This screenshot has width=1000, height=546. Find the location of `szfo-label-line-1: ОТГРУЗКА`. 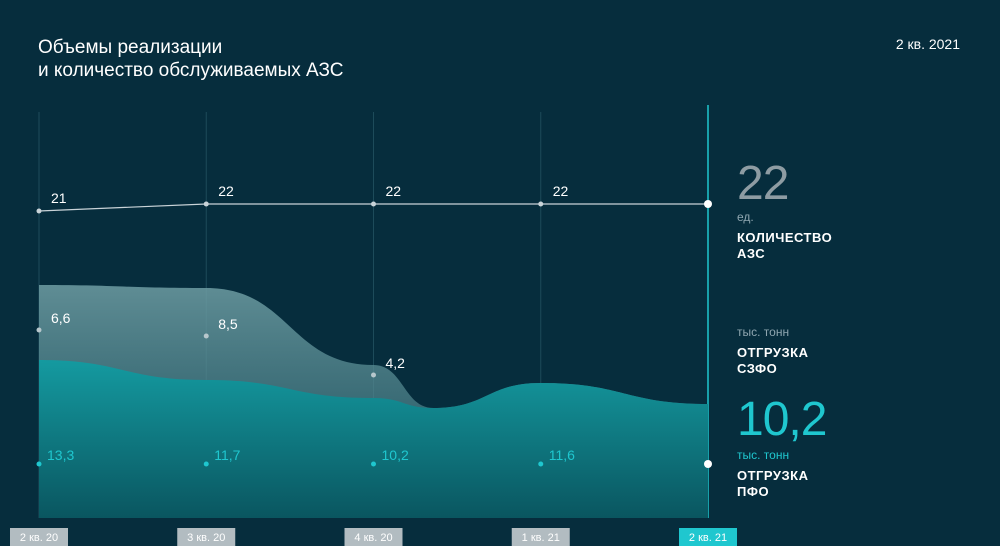

szfo-label-line-1: ОТГРУЗКА is located at coordinates (773, 352).